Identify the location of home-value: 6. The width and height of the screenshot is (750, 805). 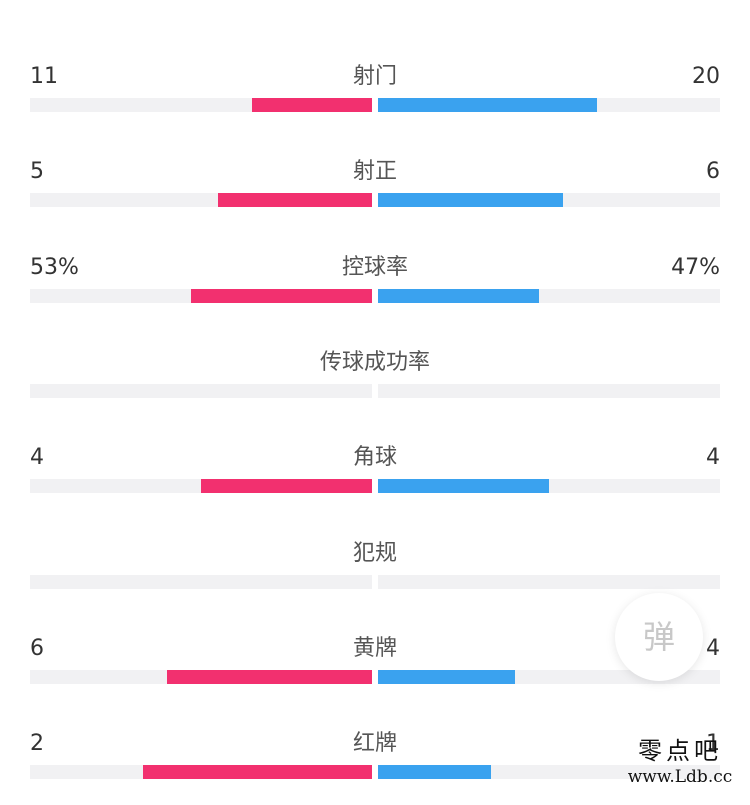
(37, 648).